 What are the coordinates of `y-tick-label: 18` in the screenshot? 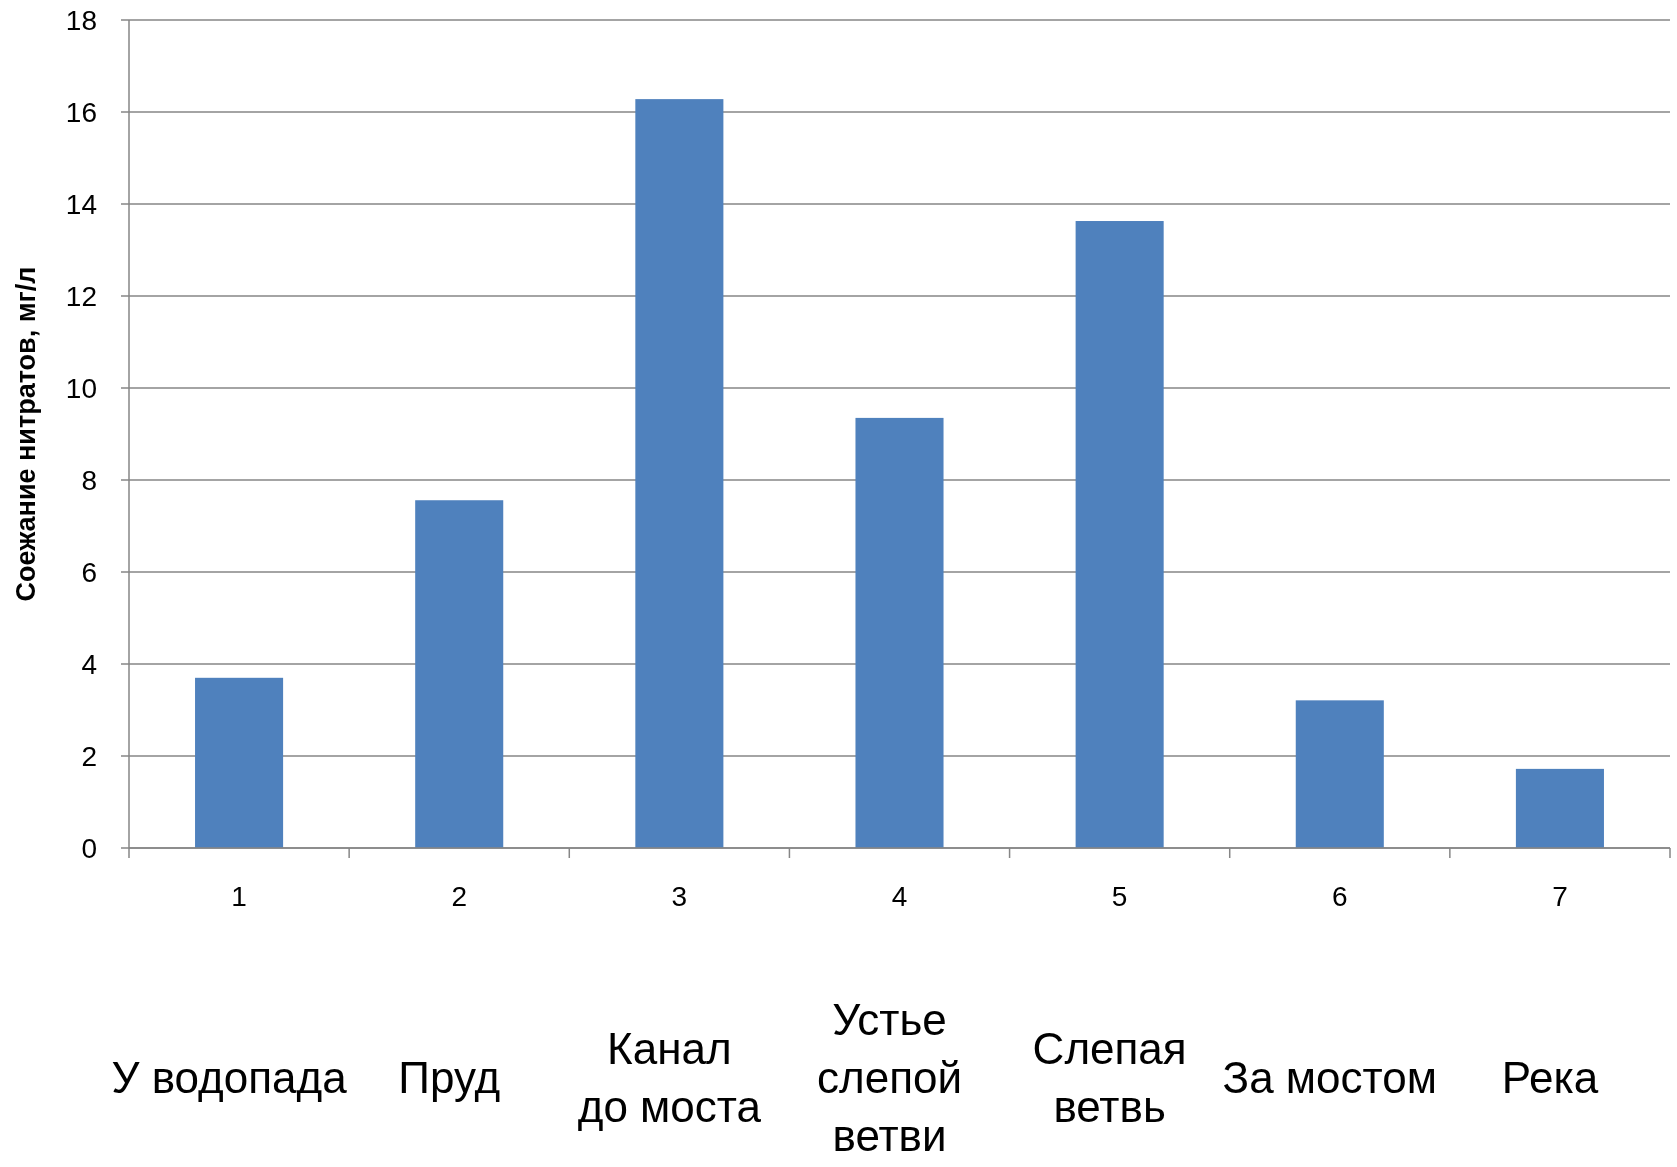 It's located at (81, 20).